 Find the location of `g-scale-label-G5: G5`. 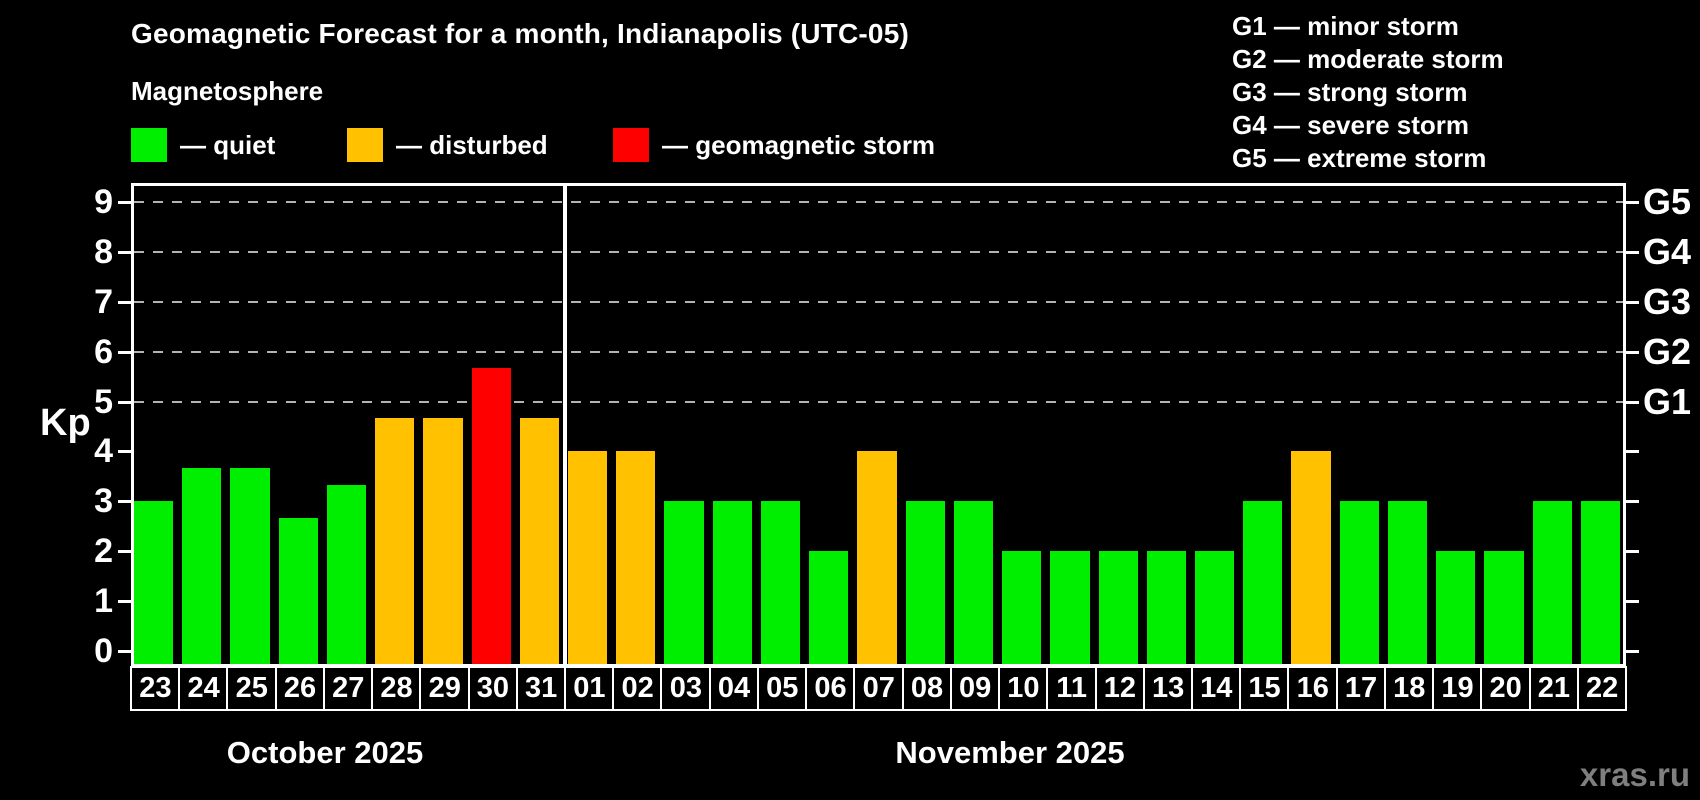

g-scale-label-G5: G5 is located at coordinates (1667, 201).